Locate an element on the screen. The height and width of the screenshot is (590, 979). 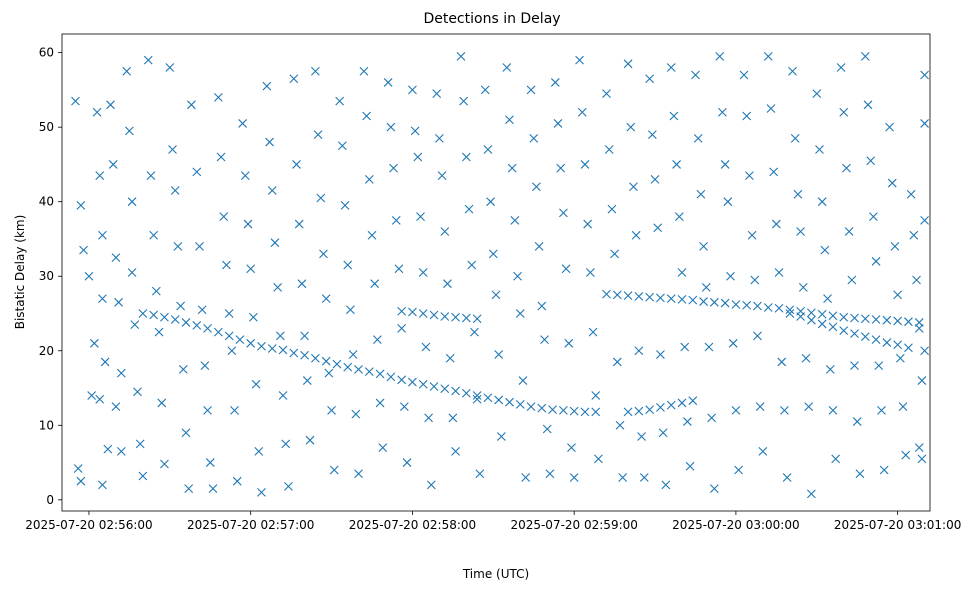
x-tick-label: 2025-07-20 02:59:00 is located at coordinates (573, 525).